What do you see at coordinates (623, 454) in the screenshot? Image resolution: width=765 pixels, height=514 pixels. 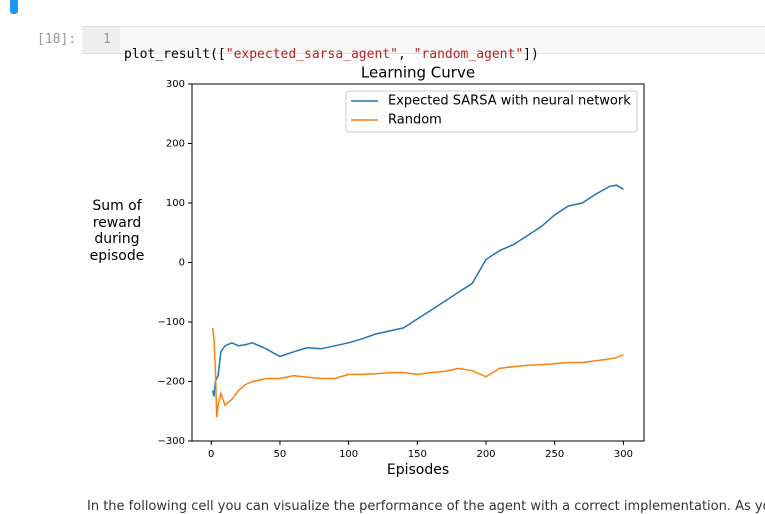 I see `x-tick-label: 300` at bounding box center [623, 454].